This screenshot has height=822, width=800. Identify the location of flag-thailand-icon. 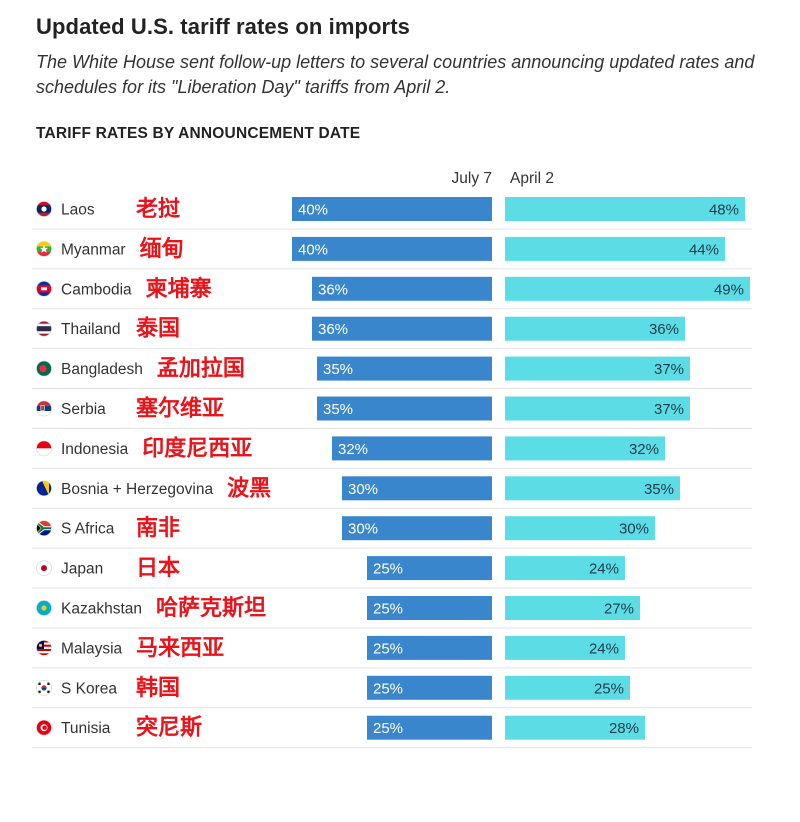
(44, 328).